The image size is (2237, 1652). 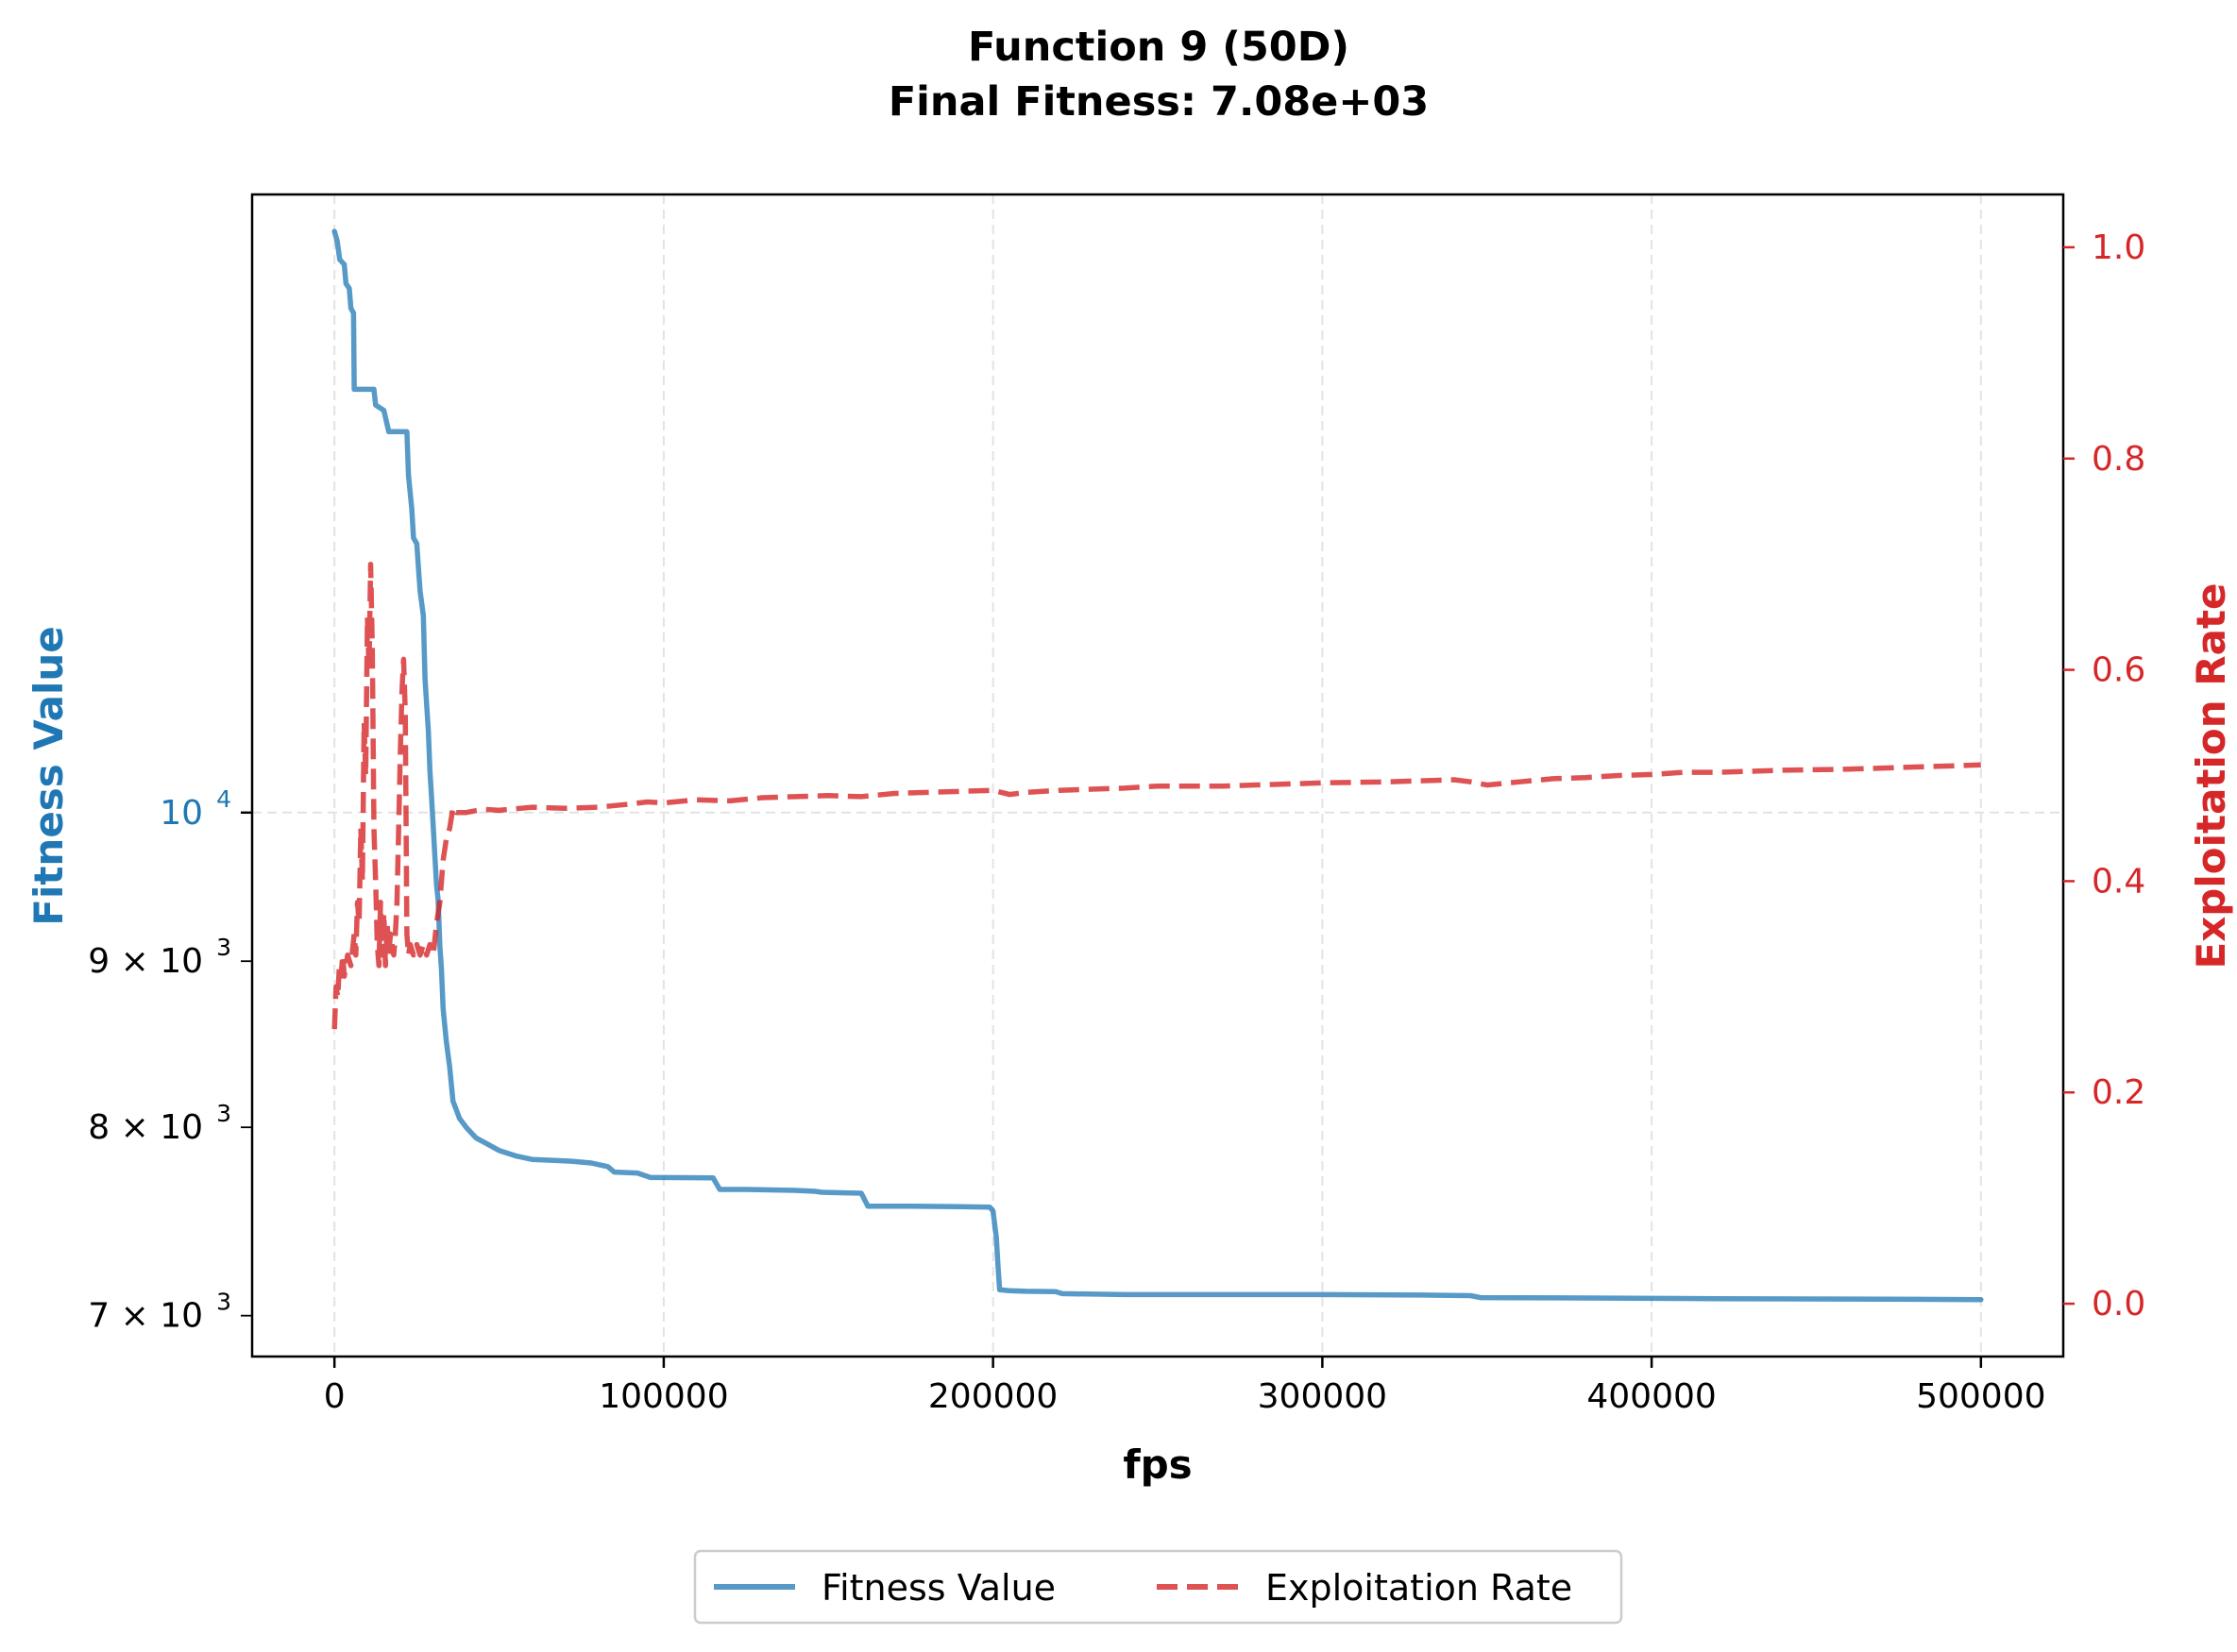 I want to click on chart-title-line2: Final Fitness: 7.08e+03, so click(x=1159, y=102).